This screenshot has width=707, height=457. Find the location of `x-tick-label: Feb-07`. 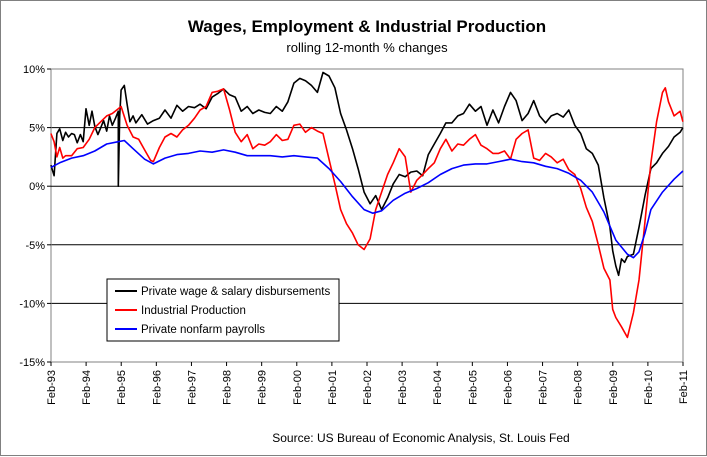

x-tick-label: Feb-07 is located at coordinates (544, 387).